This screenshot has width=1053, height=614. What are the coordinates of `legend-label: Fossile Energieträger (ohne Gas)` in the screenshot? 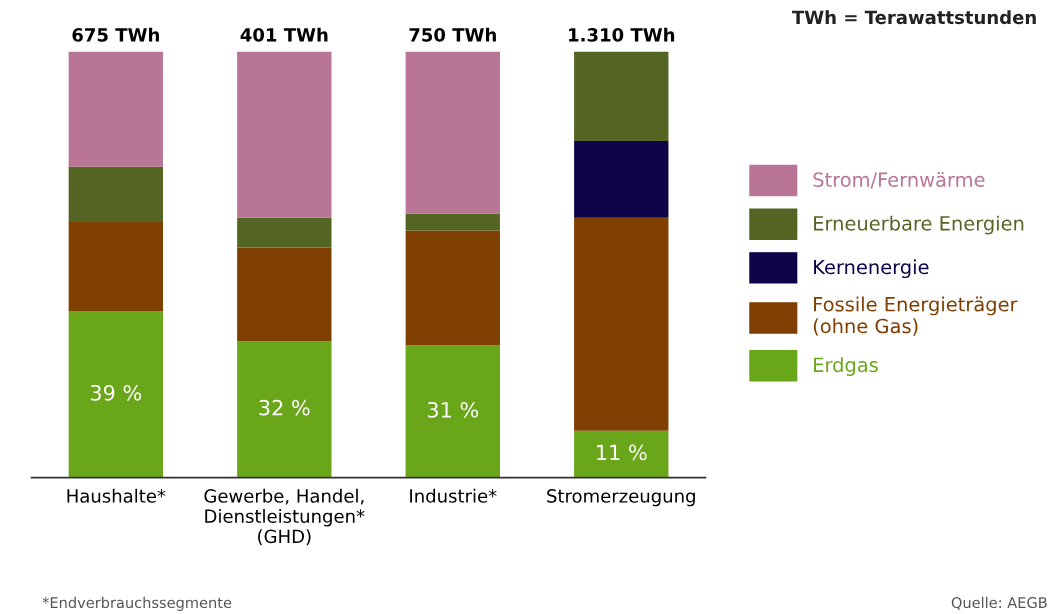 It's located at (915, 316).